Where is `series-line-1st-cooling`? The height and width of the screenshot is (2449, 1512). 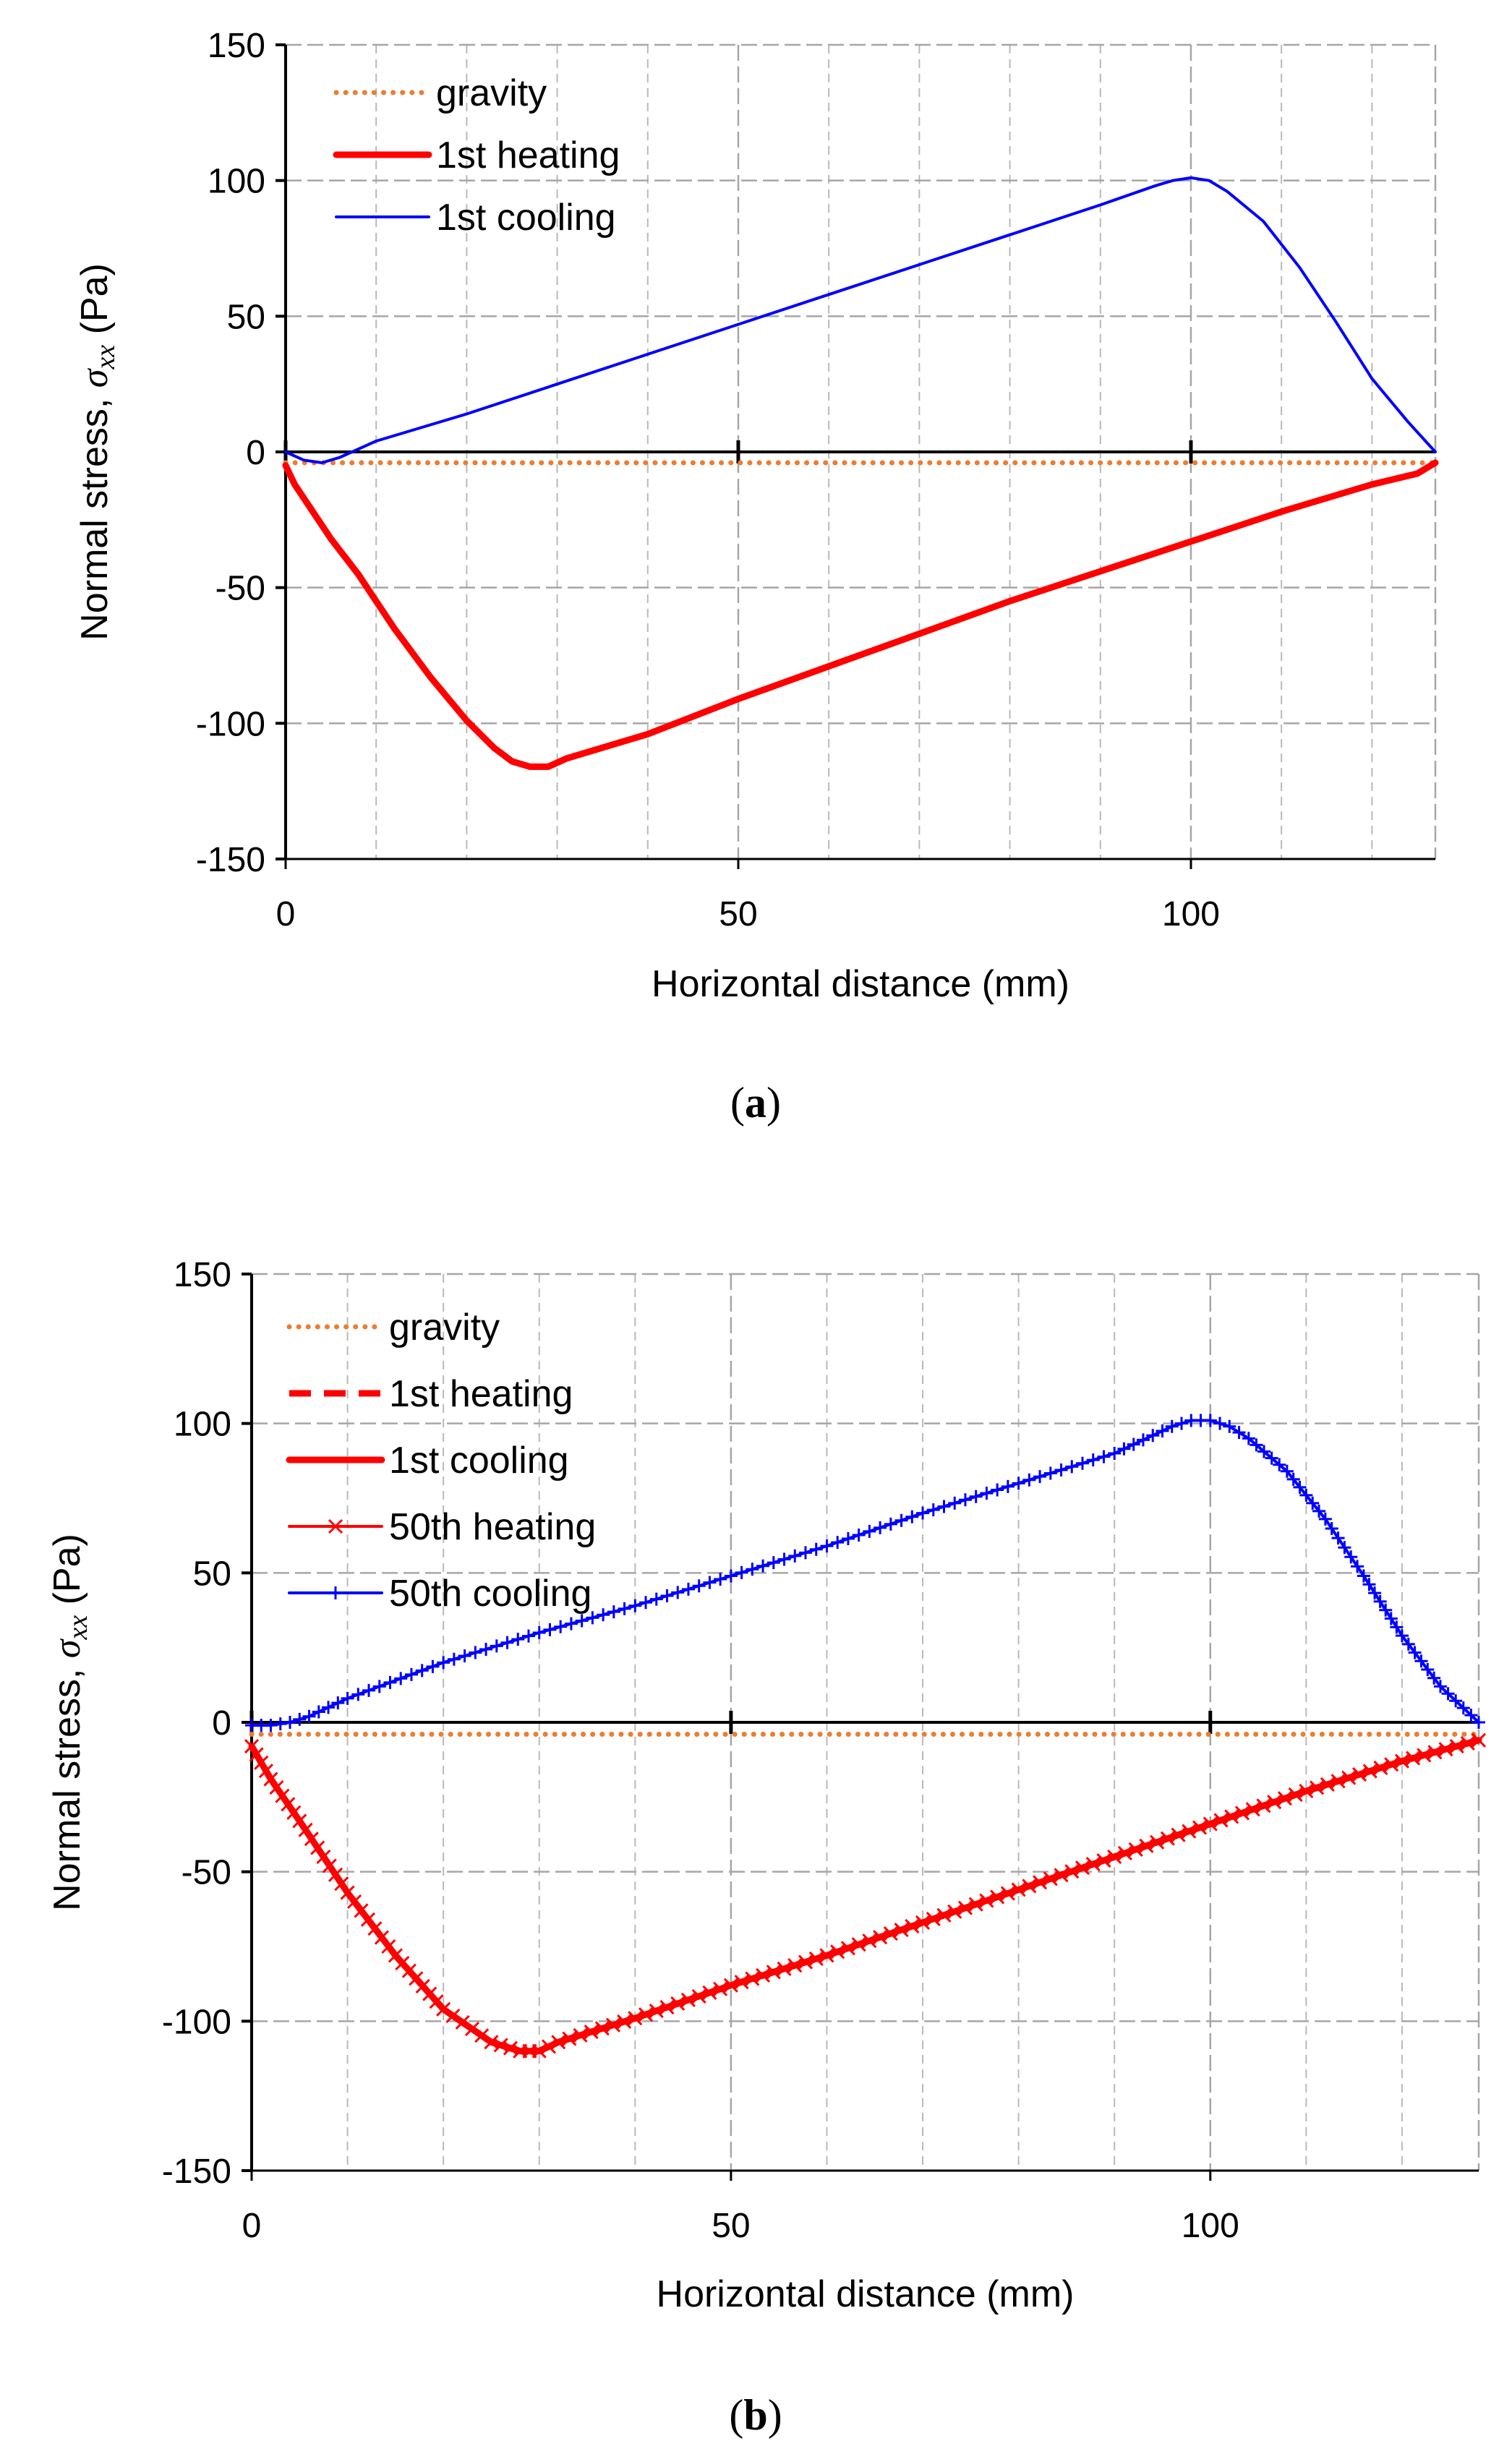
series-line-1st-cooling is located at coordinates (860, 320).